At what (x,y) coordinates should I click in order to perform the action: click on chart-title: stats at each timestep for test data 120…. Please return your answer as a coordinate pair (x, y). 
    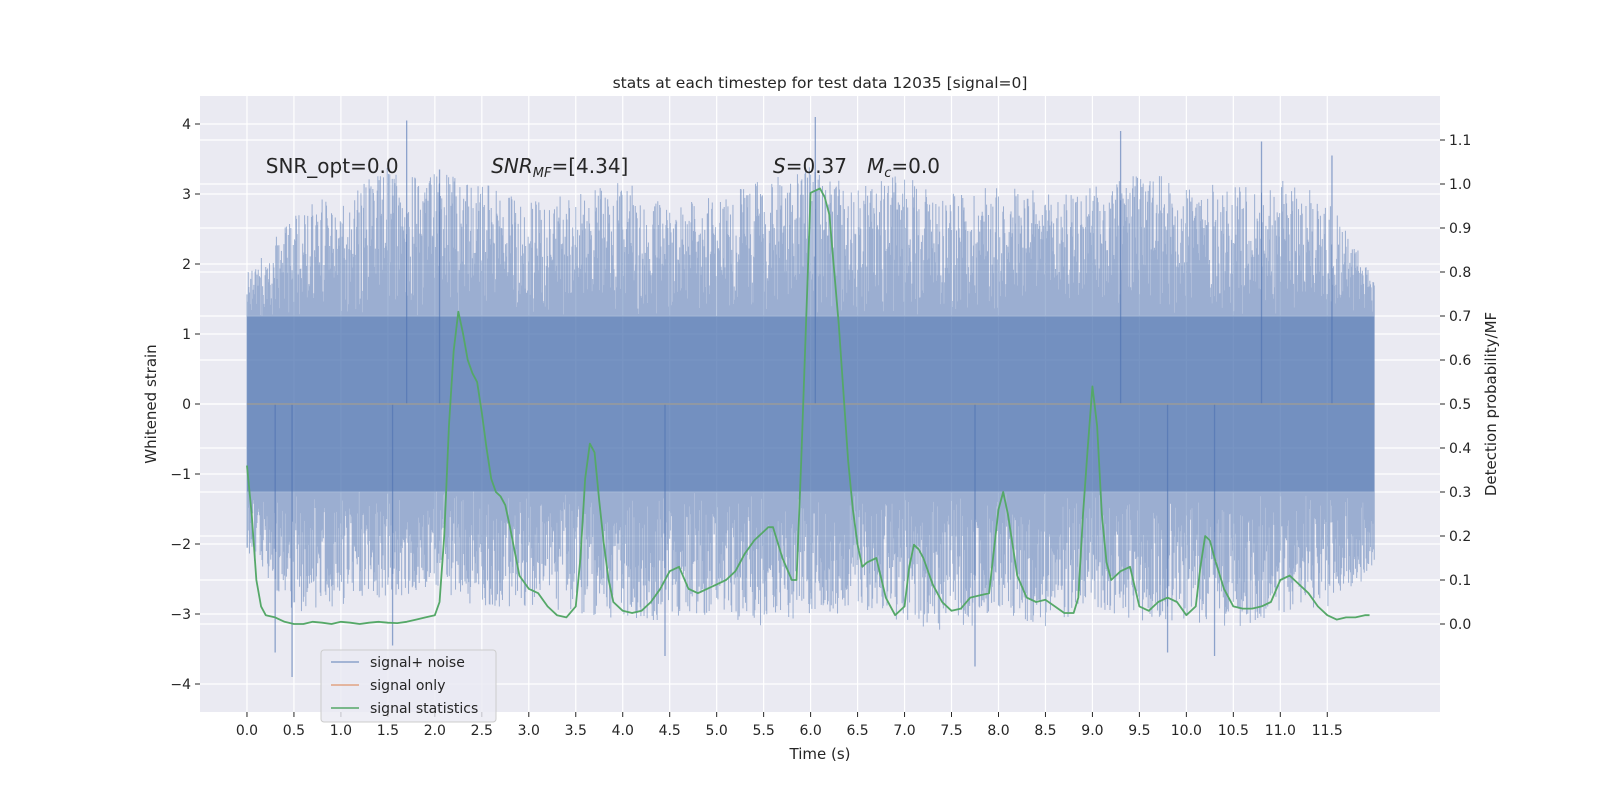
    Looking at the image, I should click on (820, 83).